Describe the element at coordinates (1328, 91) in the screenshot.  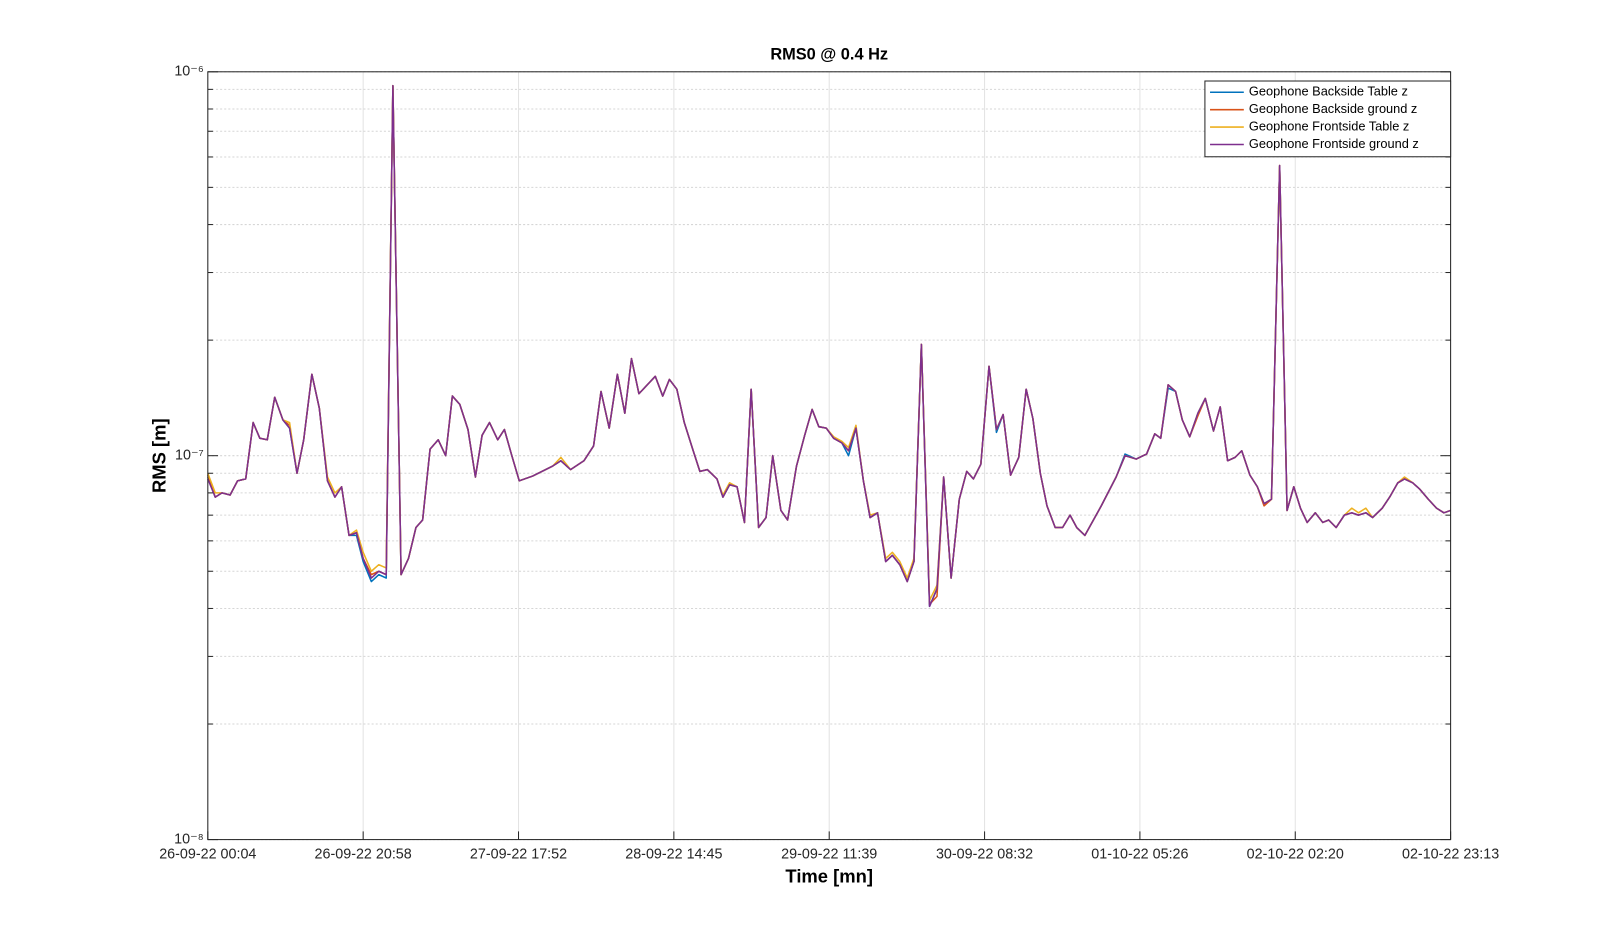
I see `legend-label: Geophone Backside Table z` at that location.